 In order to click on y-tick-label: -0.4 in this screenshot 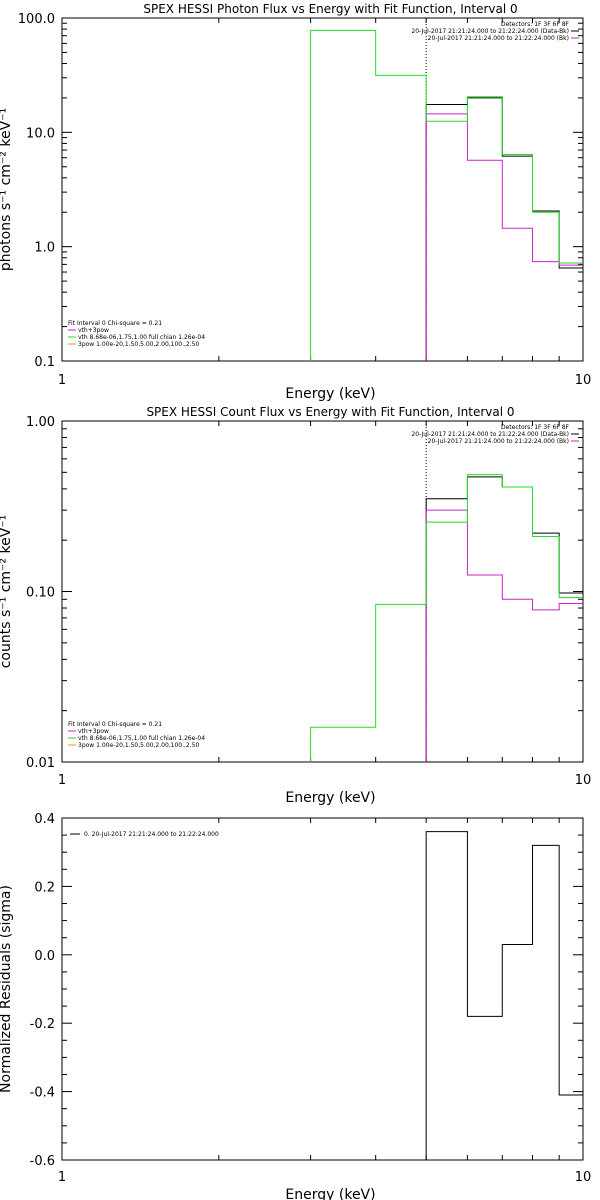, I will do `click(42, 1093)`.